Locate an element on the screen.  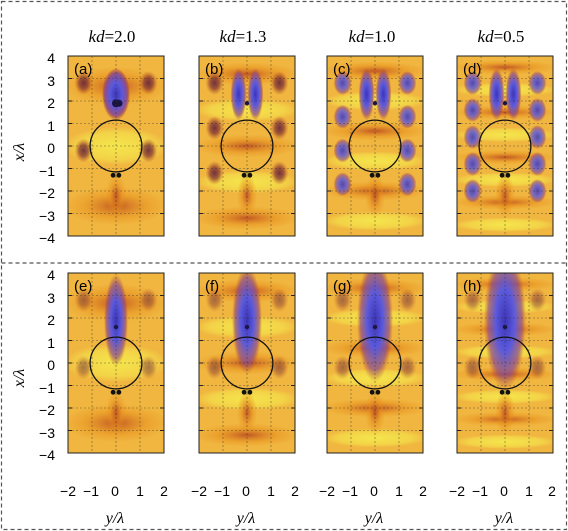
y-tick-labels-top: 4 3 2 1 0 −1 −2 −3 −4 is located at coordinates (47, 148).